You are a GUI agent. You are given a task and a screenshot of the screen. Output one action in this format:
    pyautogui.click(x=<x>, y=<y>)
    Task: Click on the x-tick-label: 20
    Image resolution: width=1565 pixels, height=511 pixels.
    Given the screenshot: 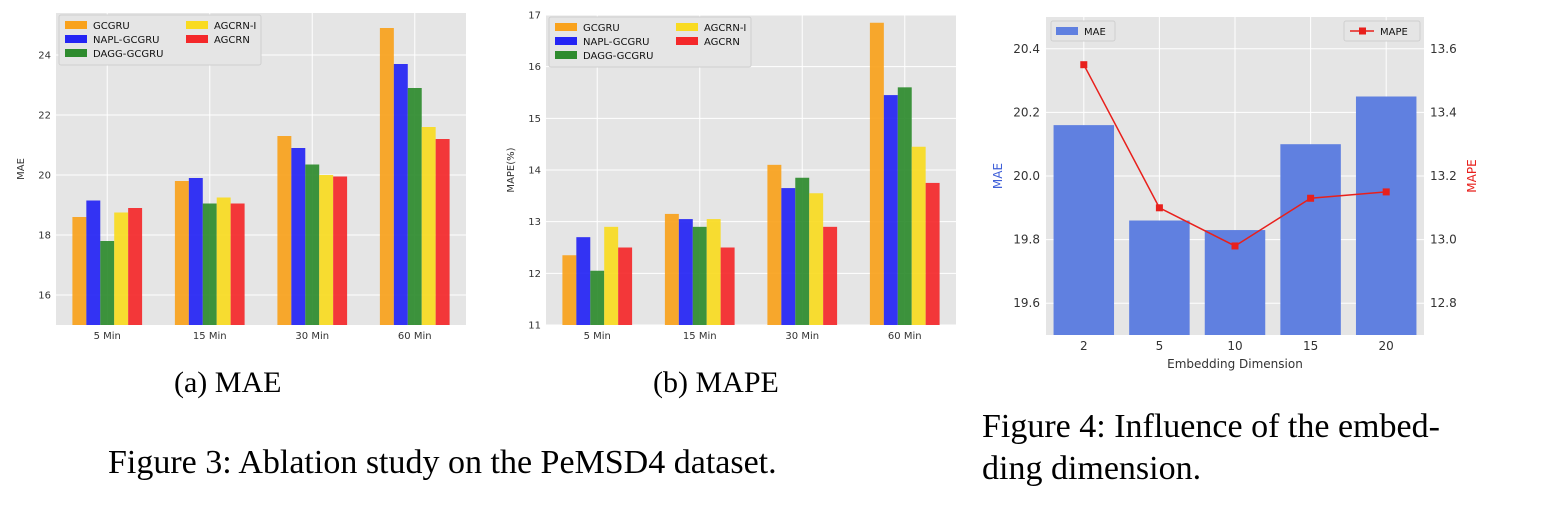 What is the action you would take?
    pyautogui.click(x=1386, y=346)
    